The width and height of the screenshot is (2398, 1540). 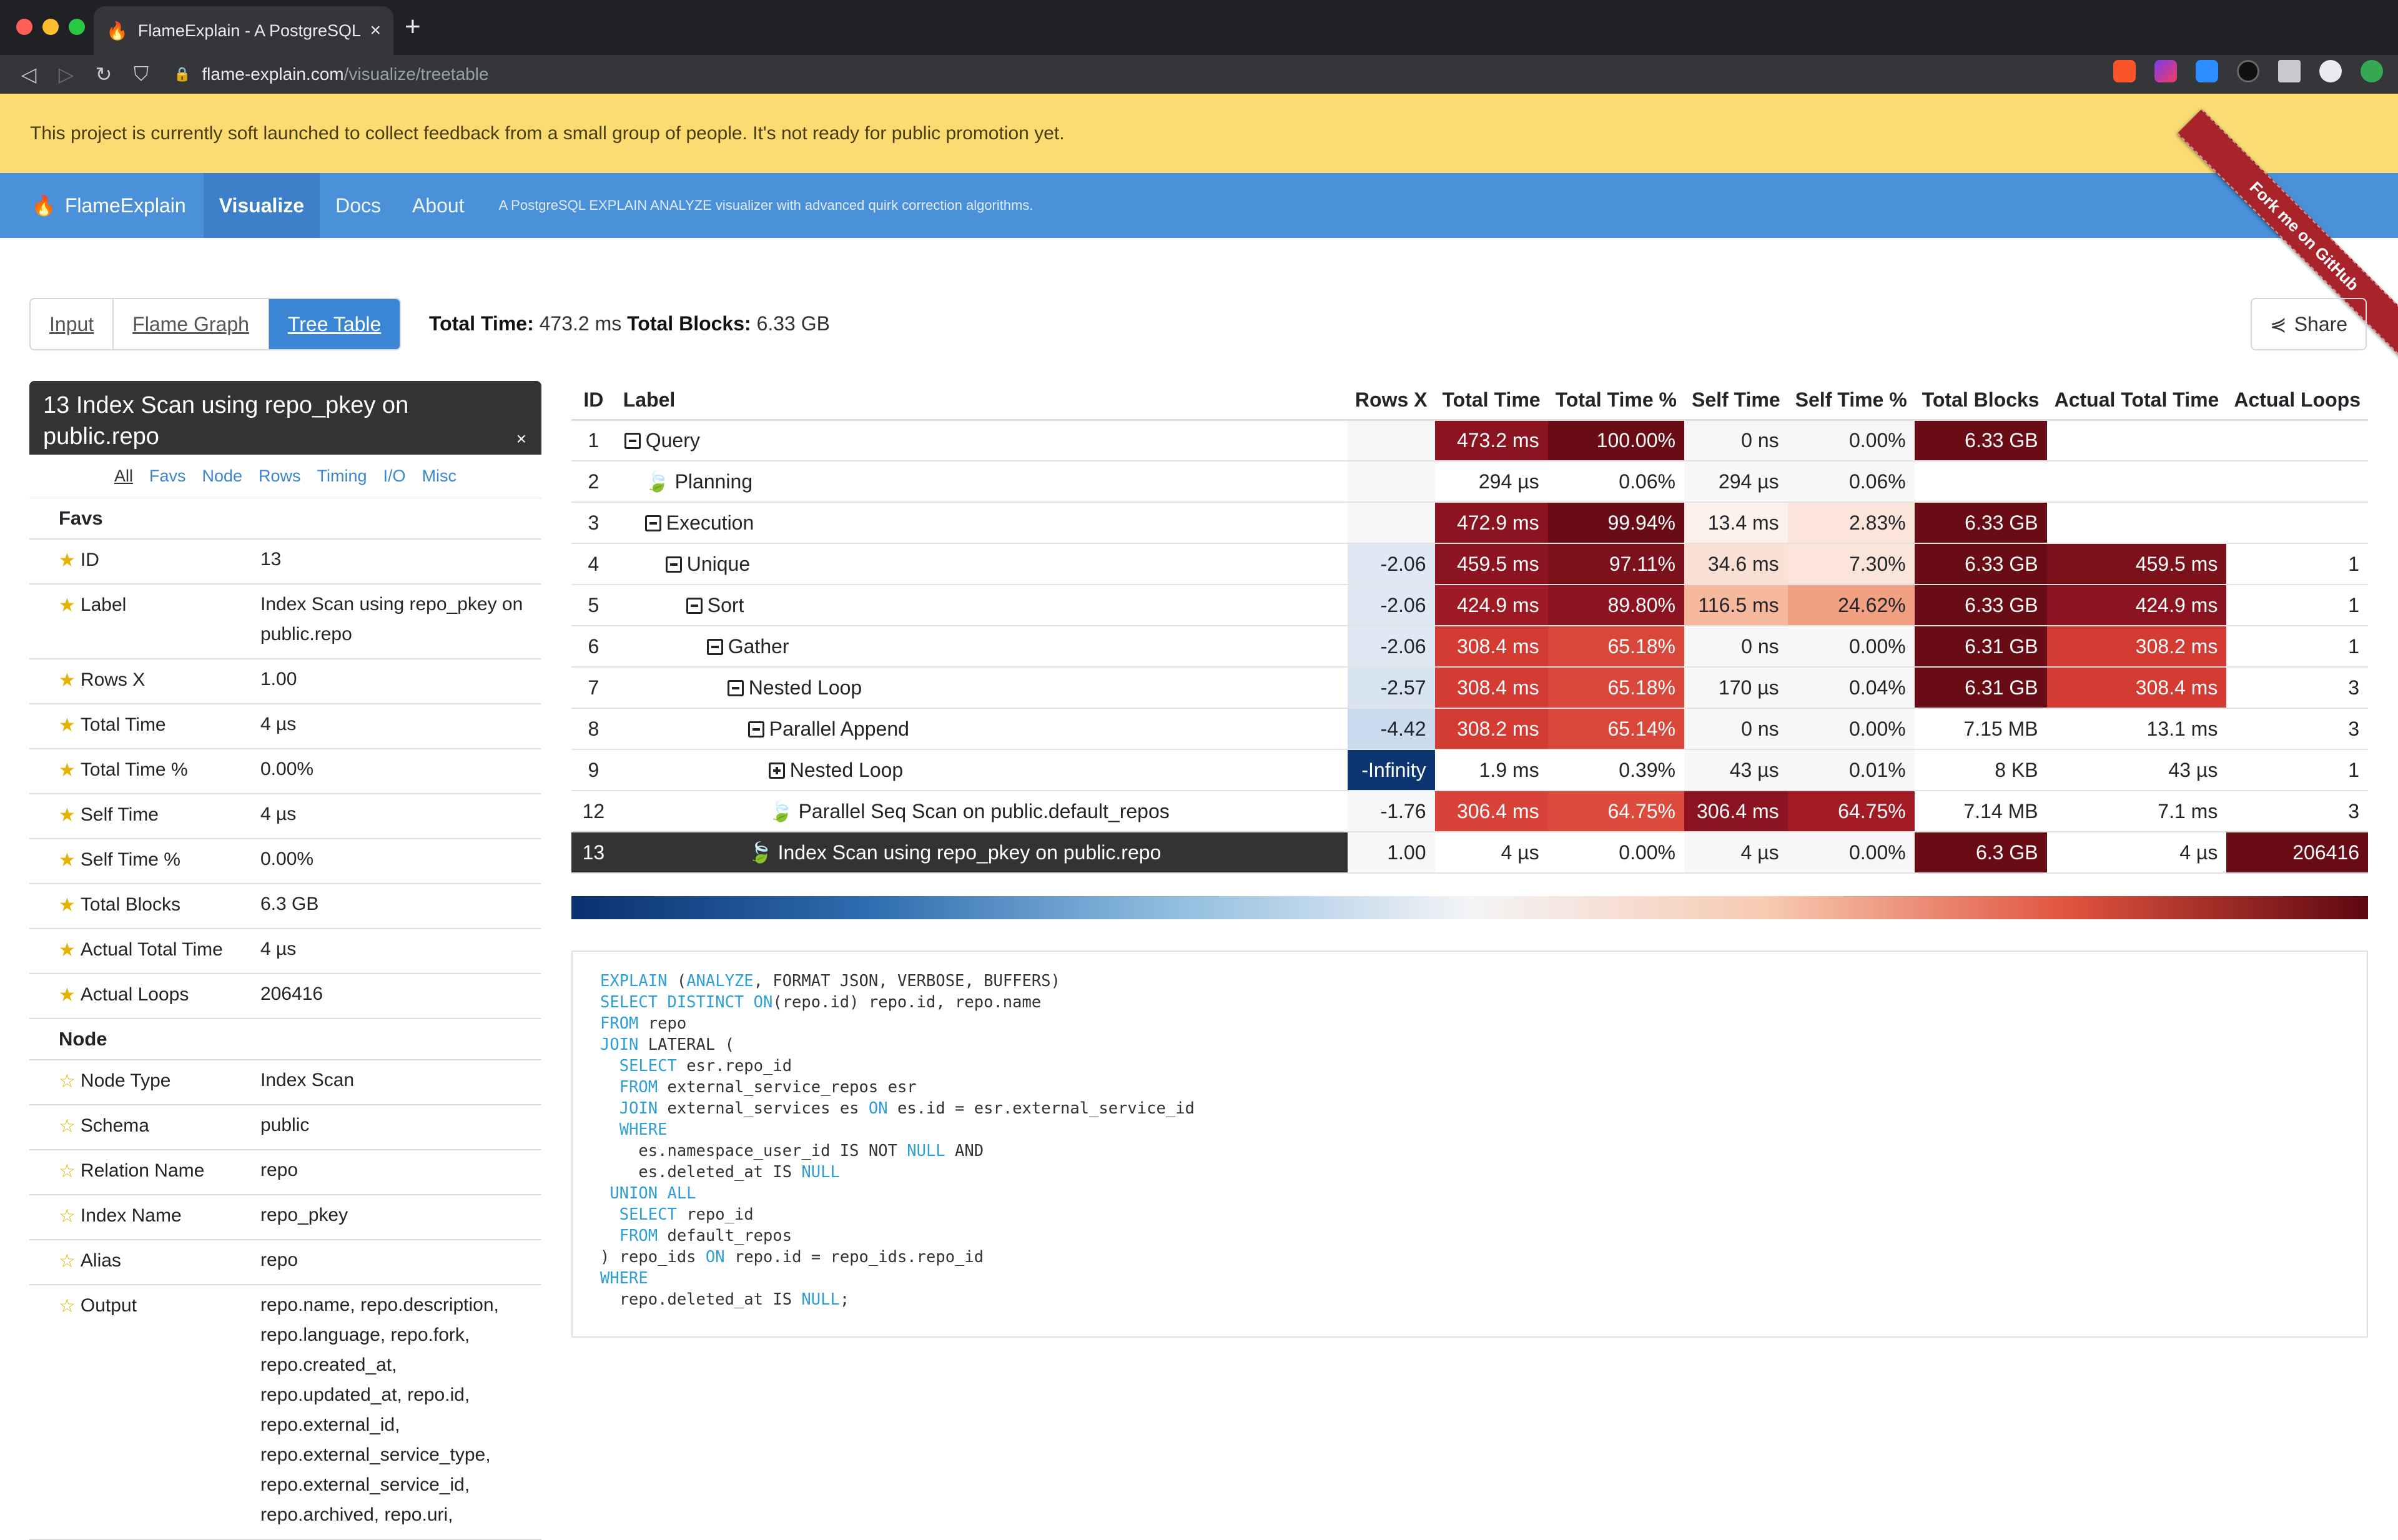 I want to click on zoom-extension-icon, so click(x=2207, y=71).